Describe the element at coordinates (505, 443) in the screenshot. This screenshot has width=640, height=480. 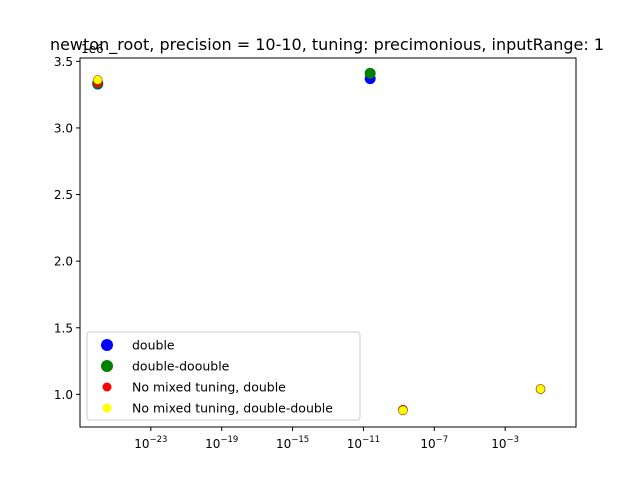
I see `x-tick-label: 10⁻³` at that location.